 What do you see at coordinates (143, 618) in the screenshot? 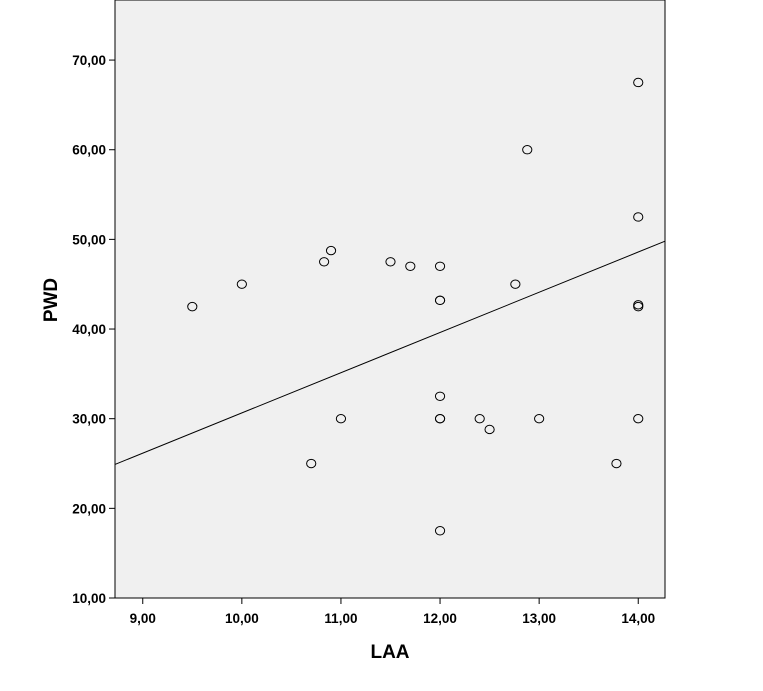
I see `x-tick-label: 9,00` at bounding box center [143, 618].